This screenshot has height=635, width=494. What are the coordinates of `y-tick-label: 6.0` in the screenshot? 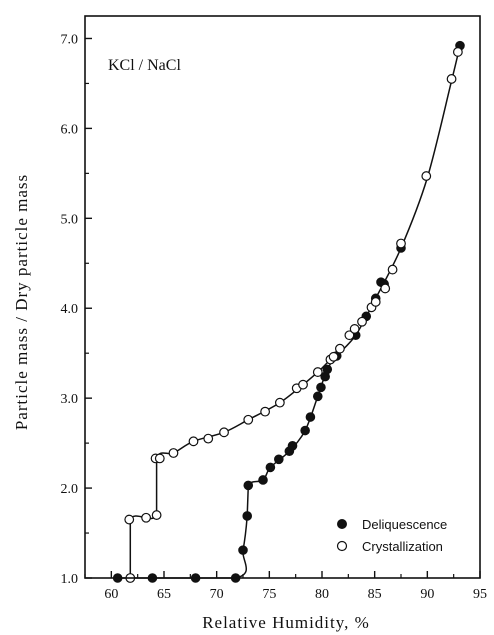 It's located at (70, 129).